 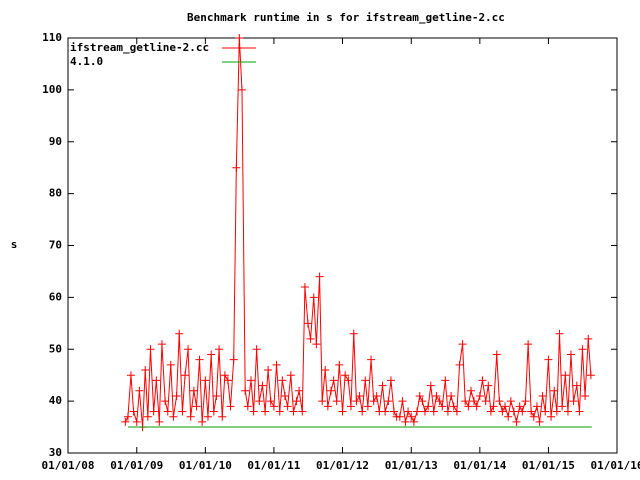 What do you see at coordinates (52, 37) in the screenshot?
I see `y-tick-label: 110` at bounding box center [52, 37].